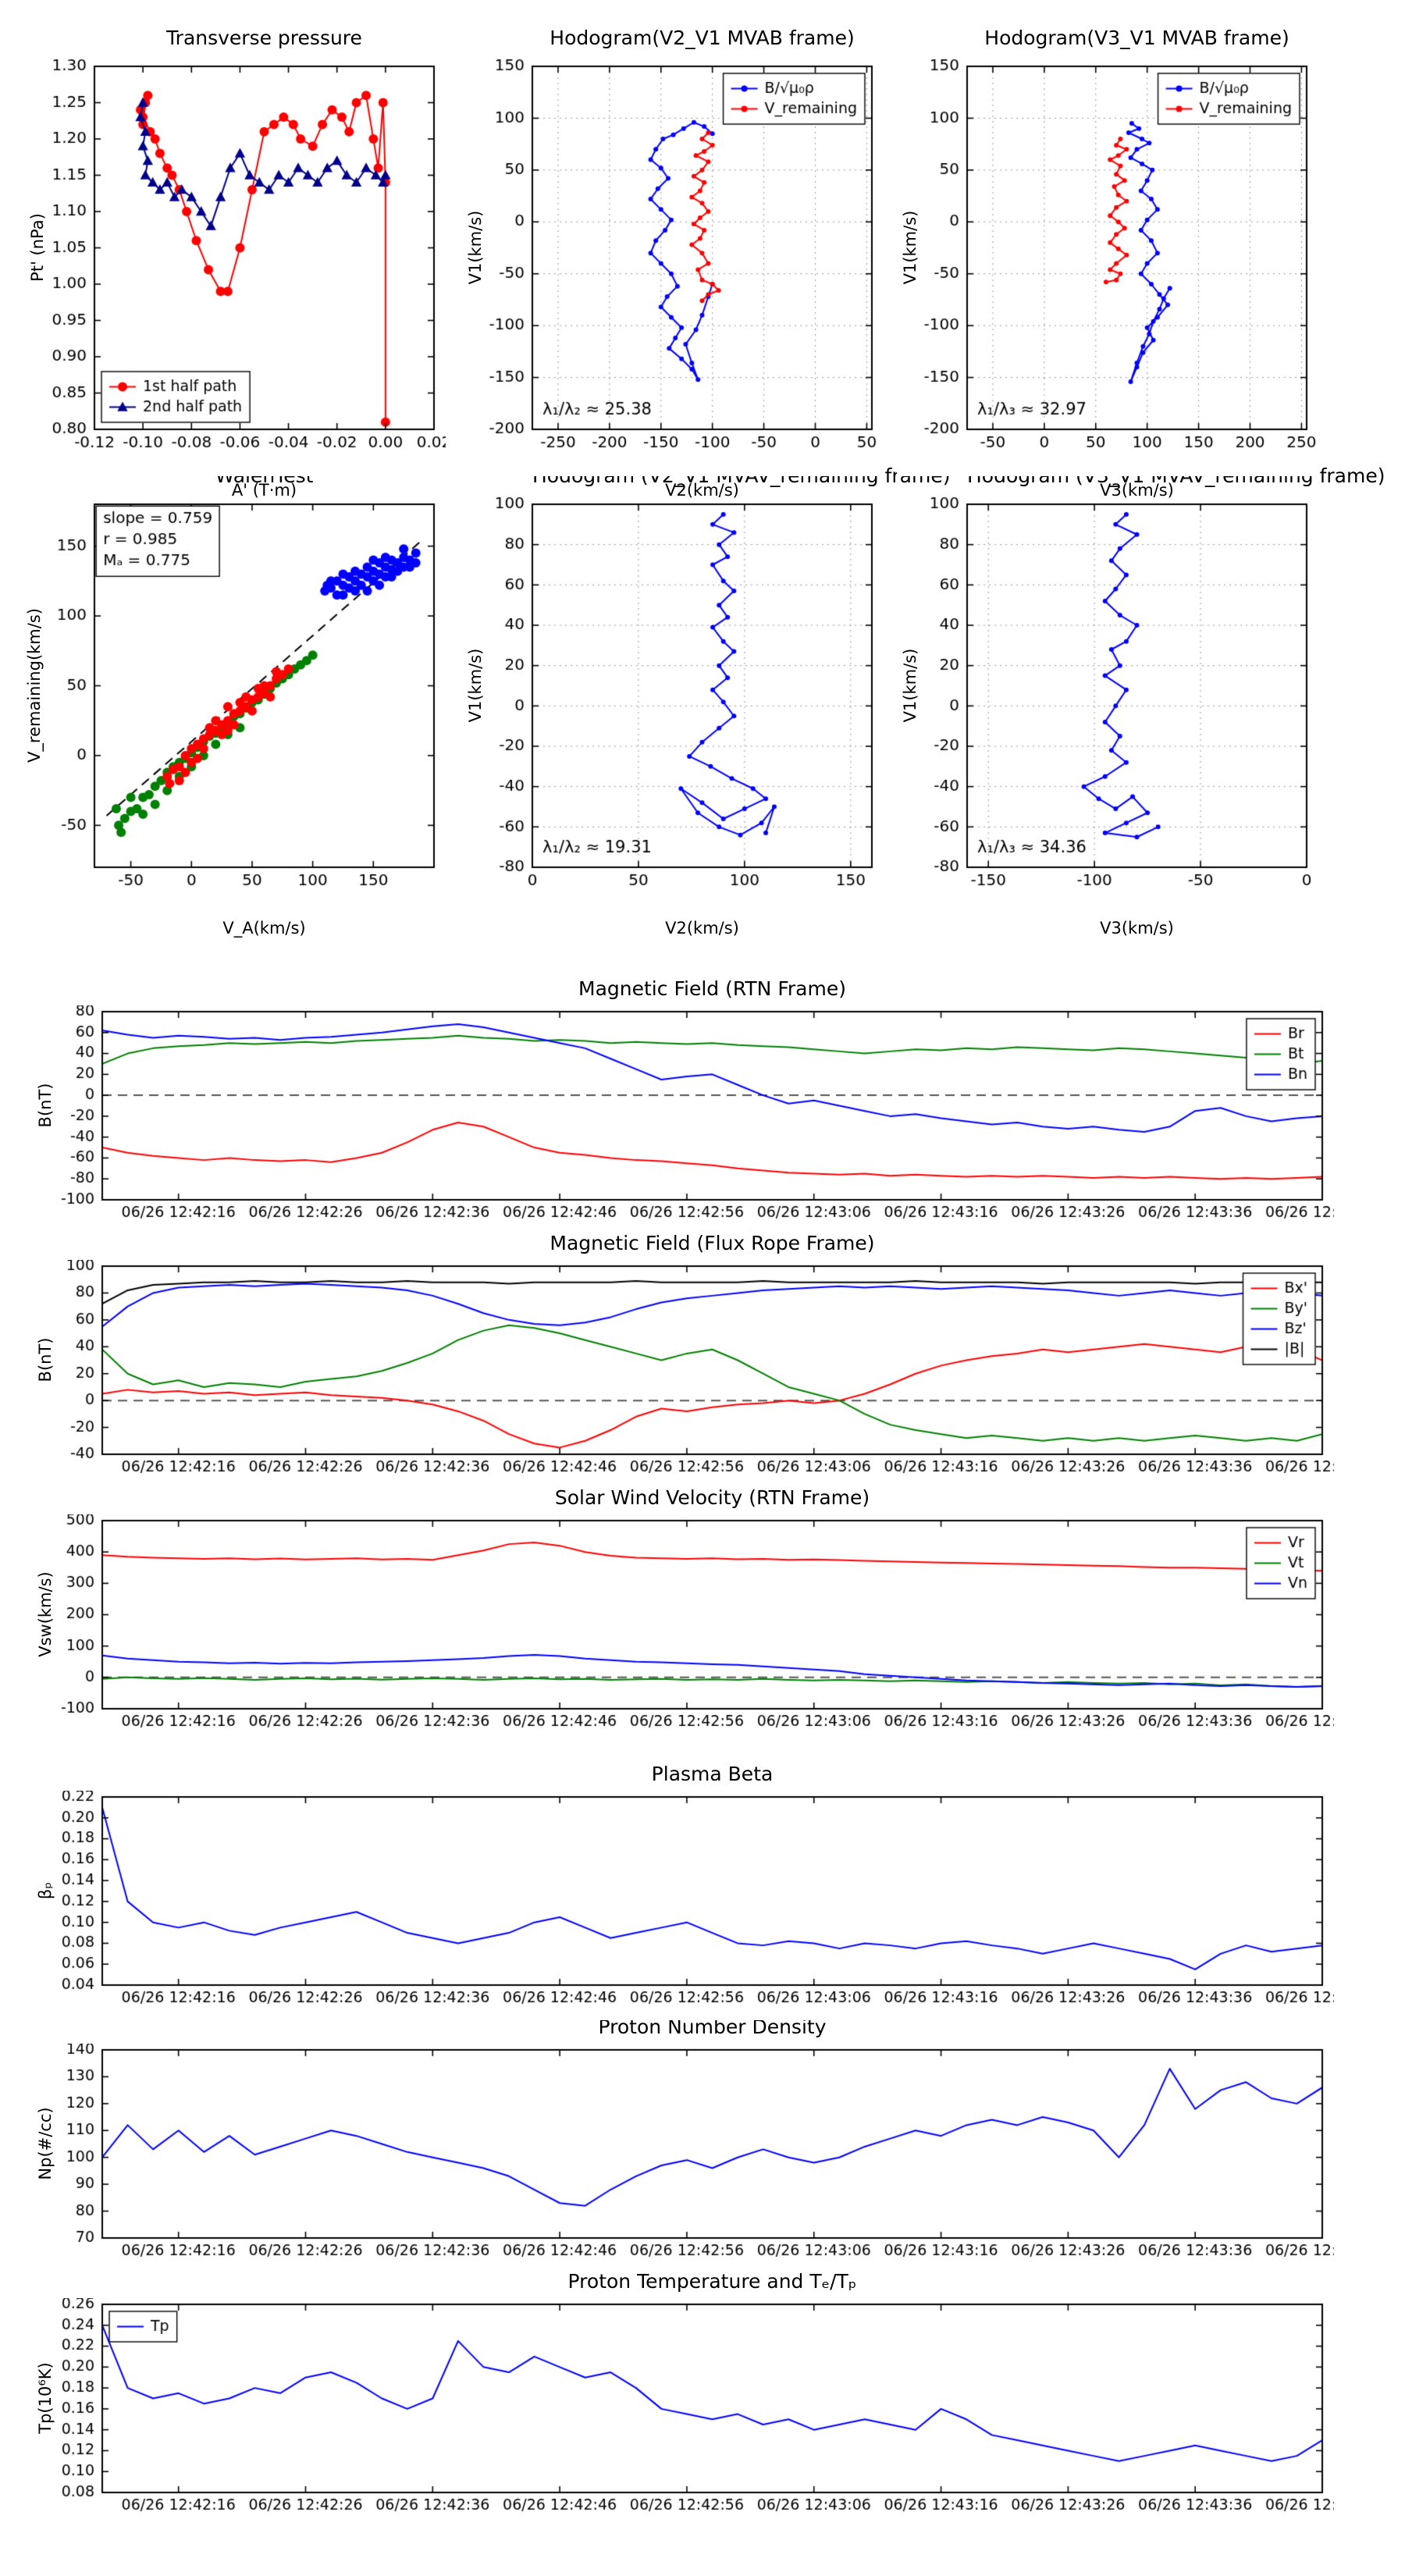 The height and width of the screenshot is (2576, 1405). Describe the element at coordinates (713, 1243) in the screenshot. I see `title-magnetic-field-flux-rope: Magnetic Field (Flux Rope Frame)` at that location.